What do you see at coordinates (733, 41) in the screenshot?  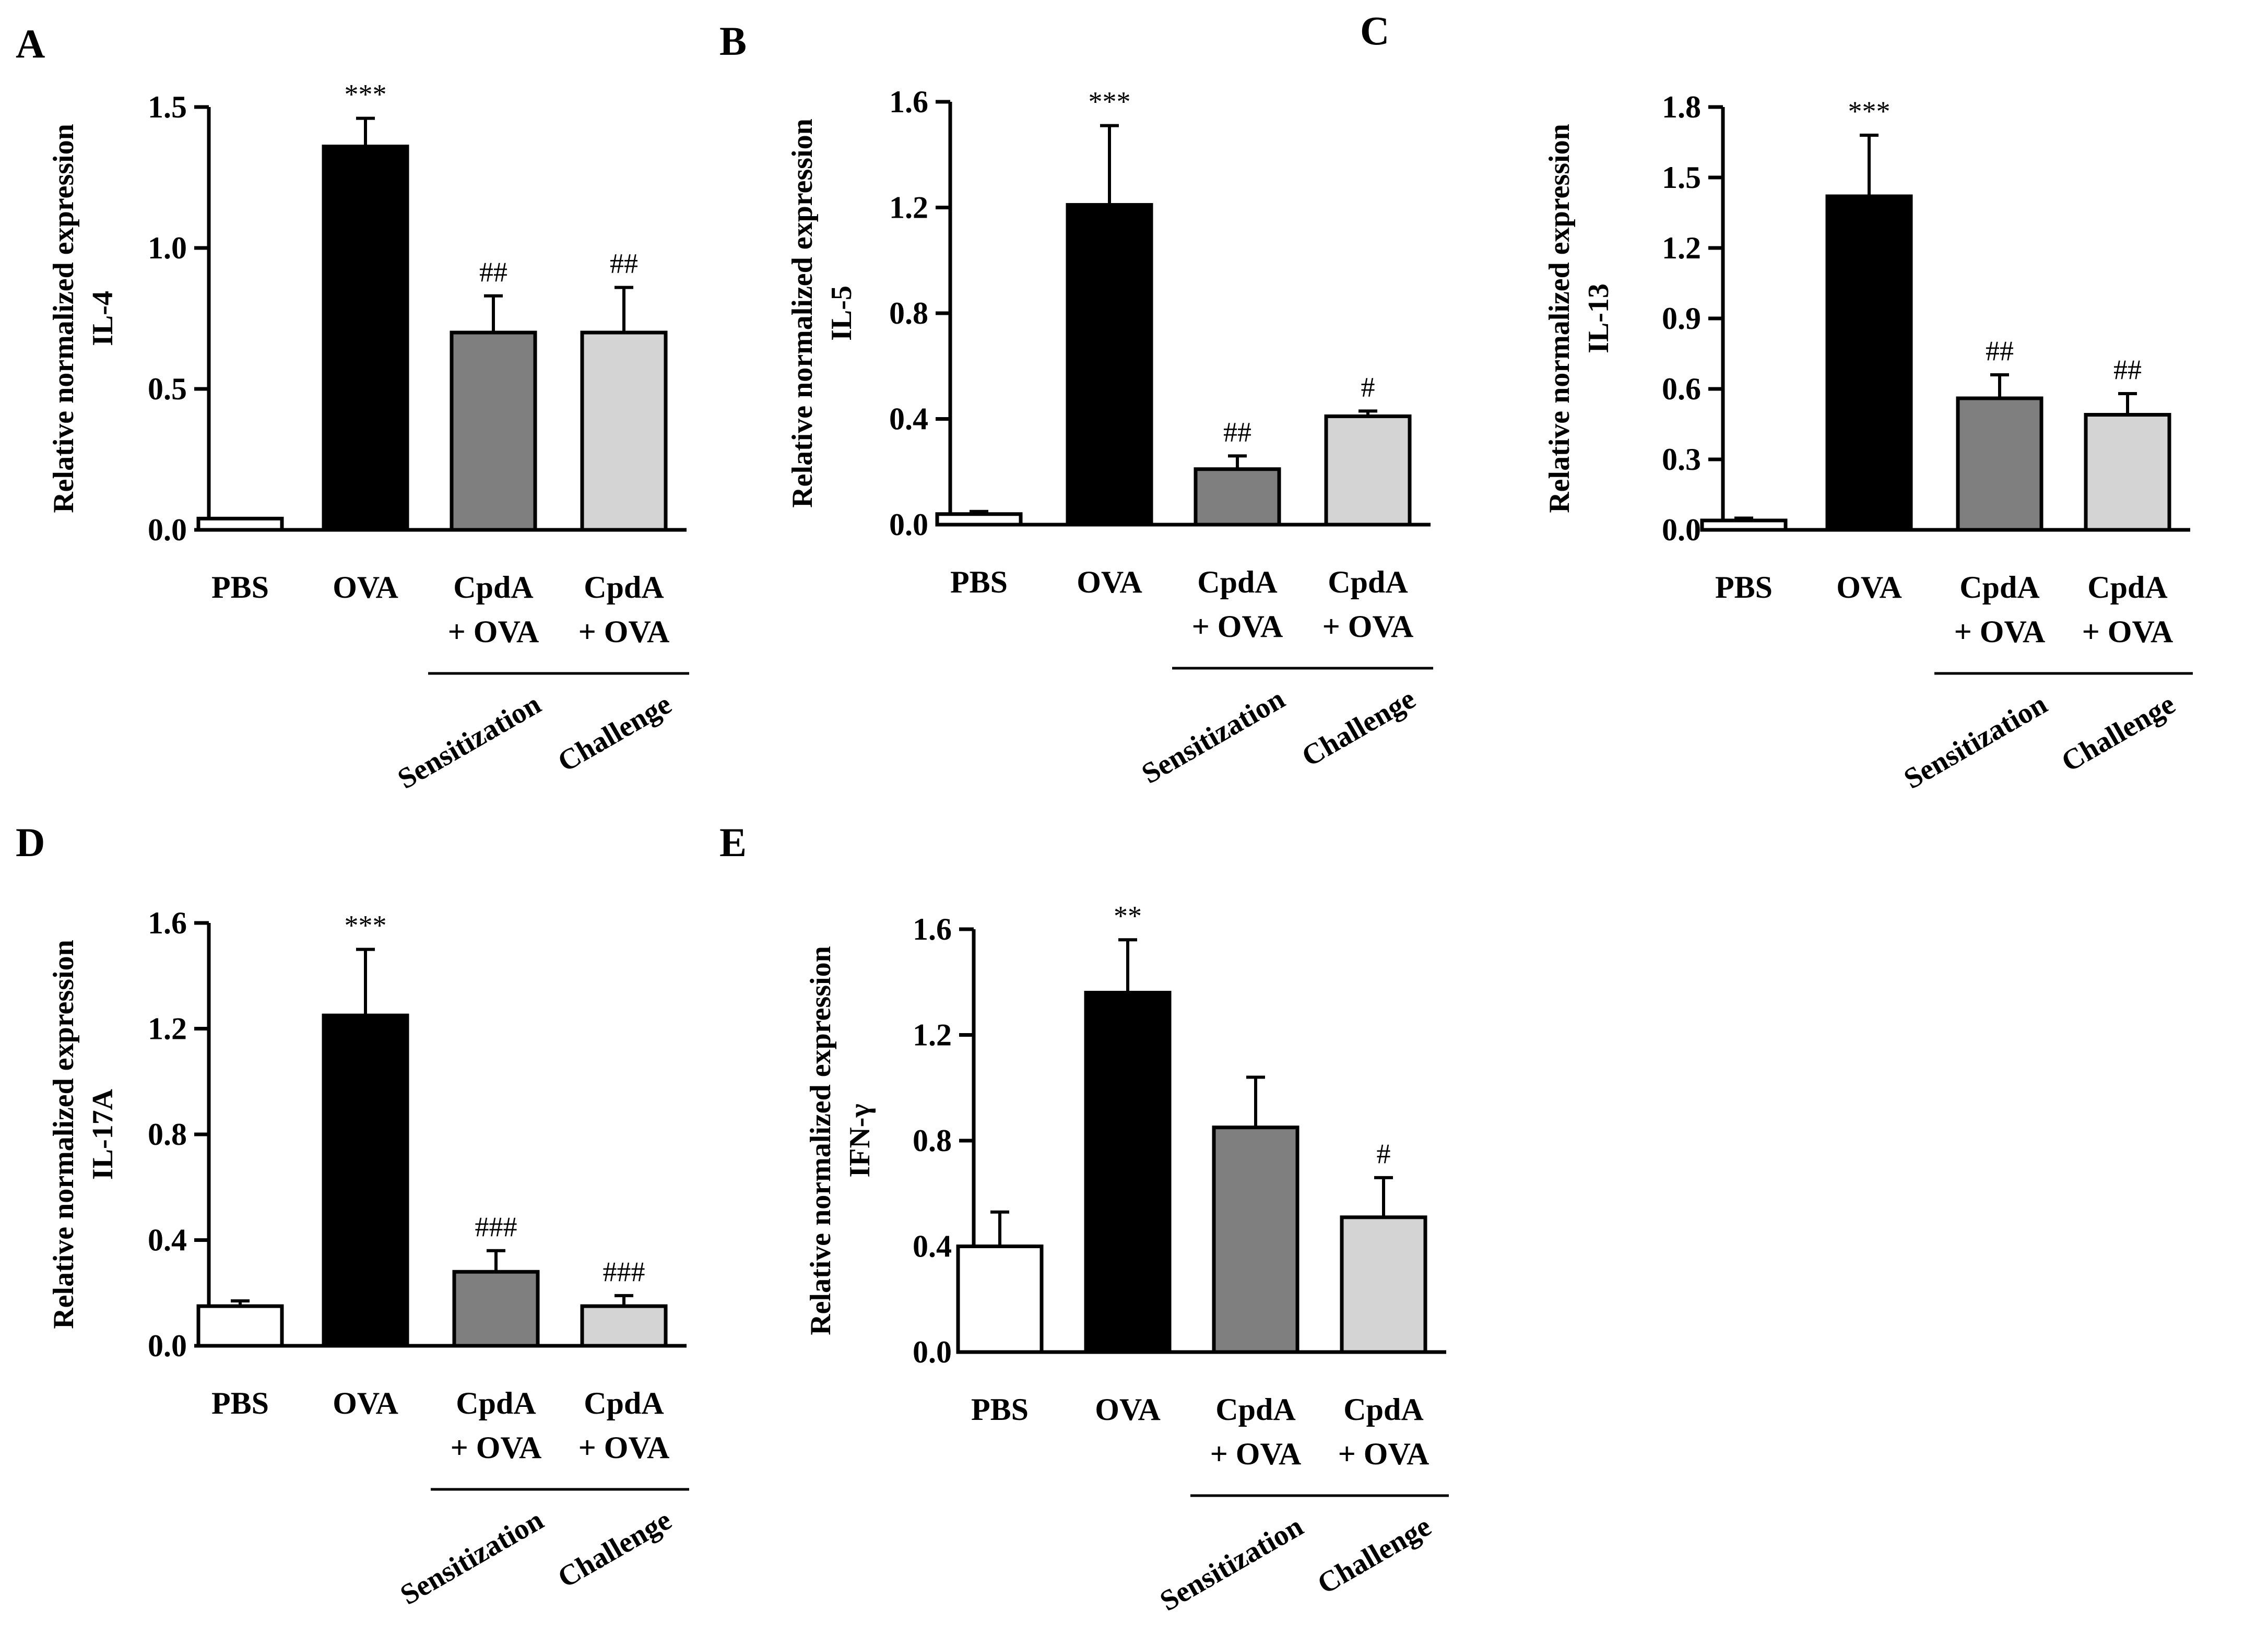 I see `panel-letter: B` at bounding box center [733, 41].